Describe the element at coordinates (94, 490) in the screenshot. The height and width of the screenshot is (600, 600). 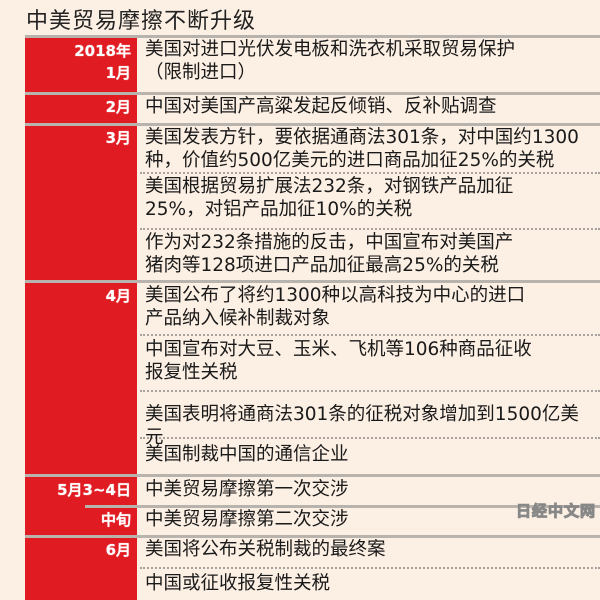
I see `date-may-3-4: 5月3~4日` at that location.